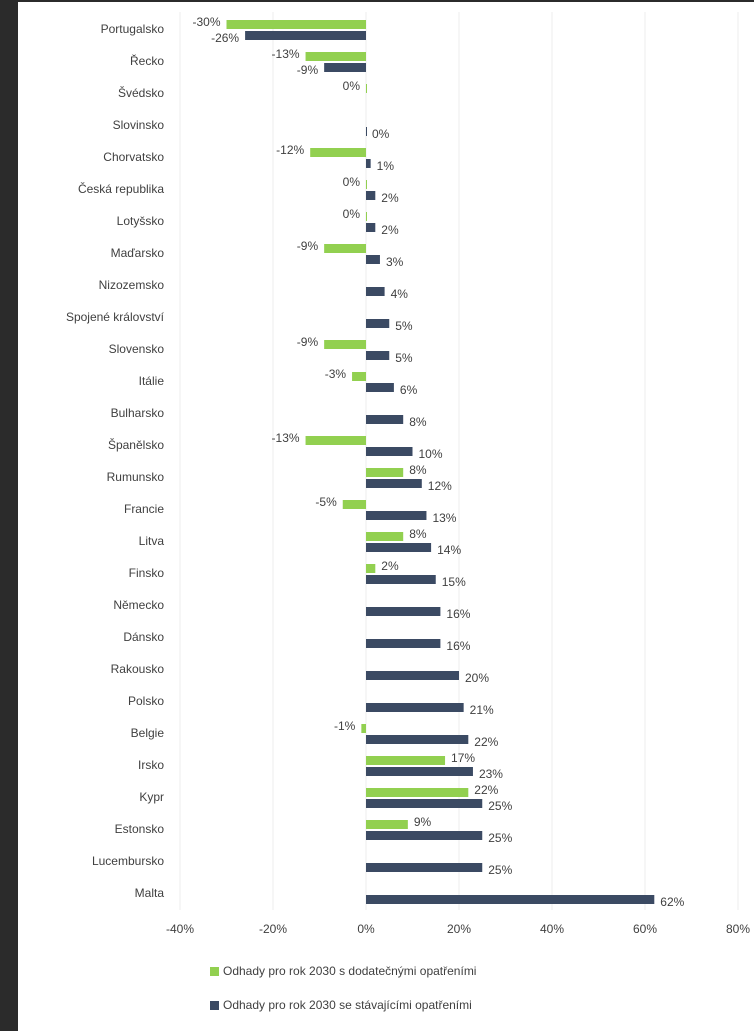 The width and height of the screenshot is (754, 1031). What do you see at coordinates (151, 765) in the screenshot?
I see `y-tick-label: Irsko` at bounding box center [151, 765].